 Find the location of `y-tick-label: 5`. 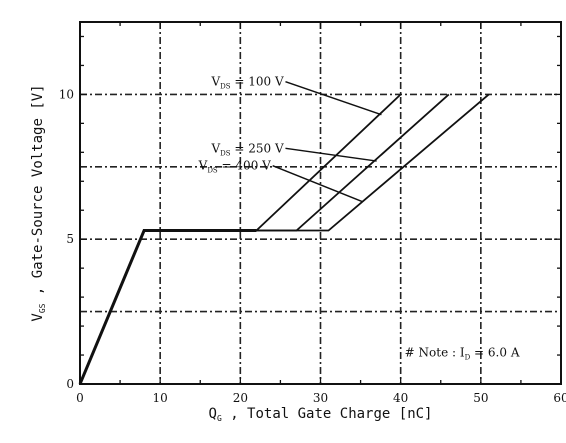

y-tick-label: 5 is located at coordinates (70, 239).